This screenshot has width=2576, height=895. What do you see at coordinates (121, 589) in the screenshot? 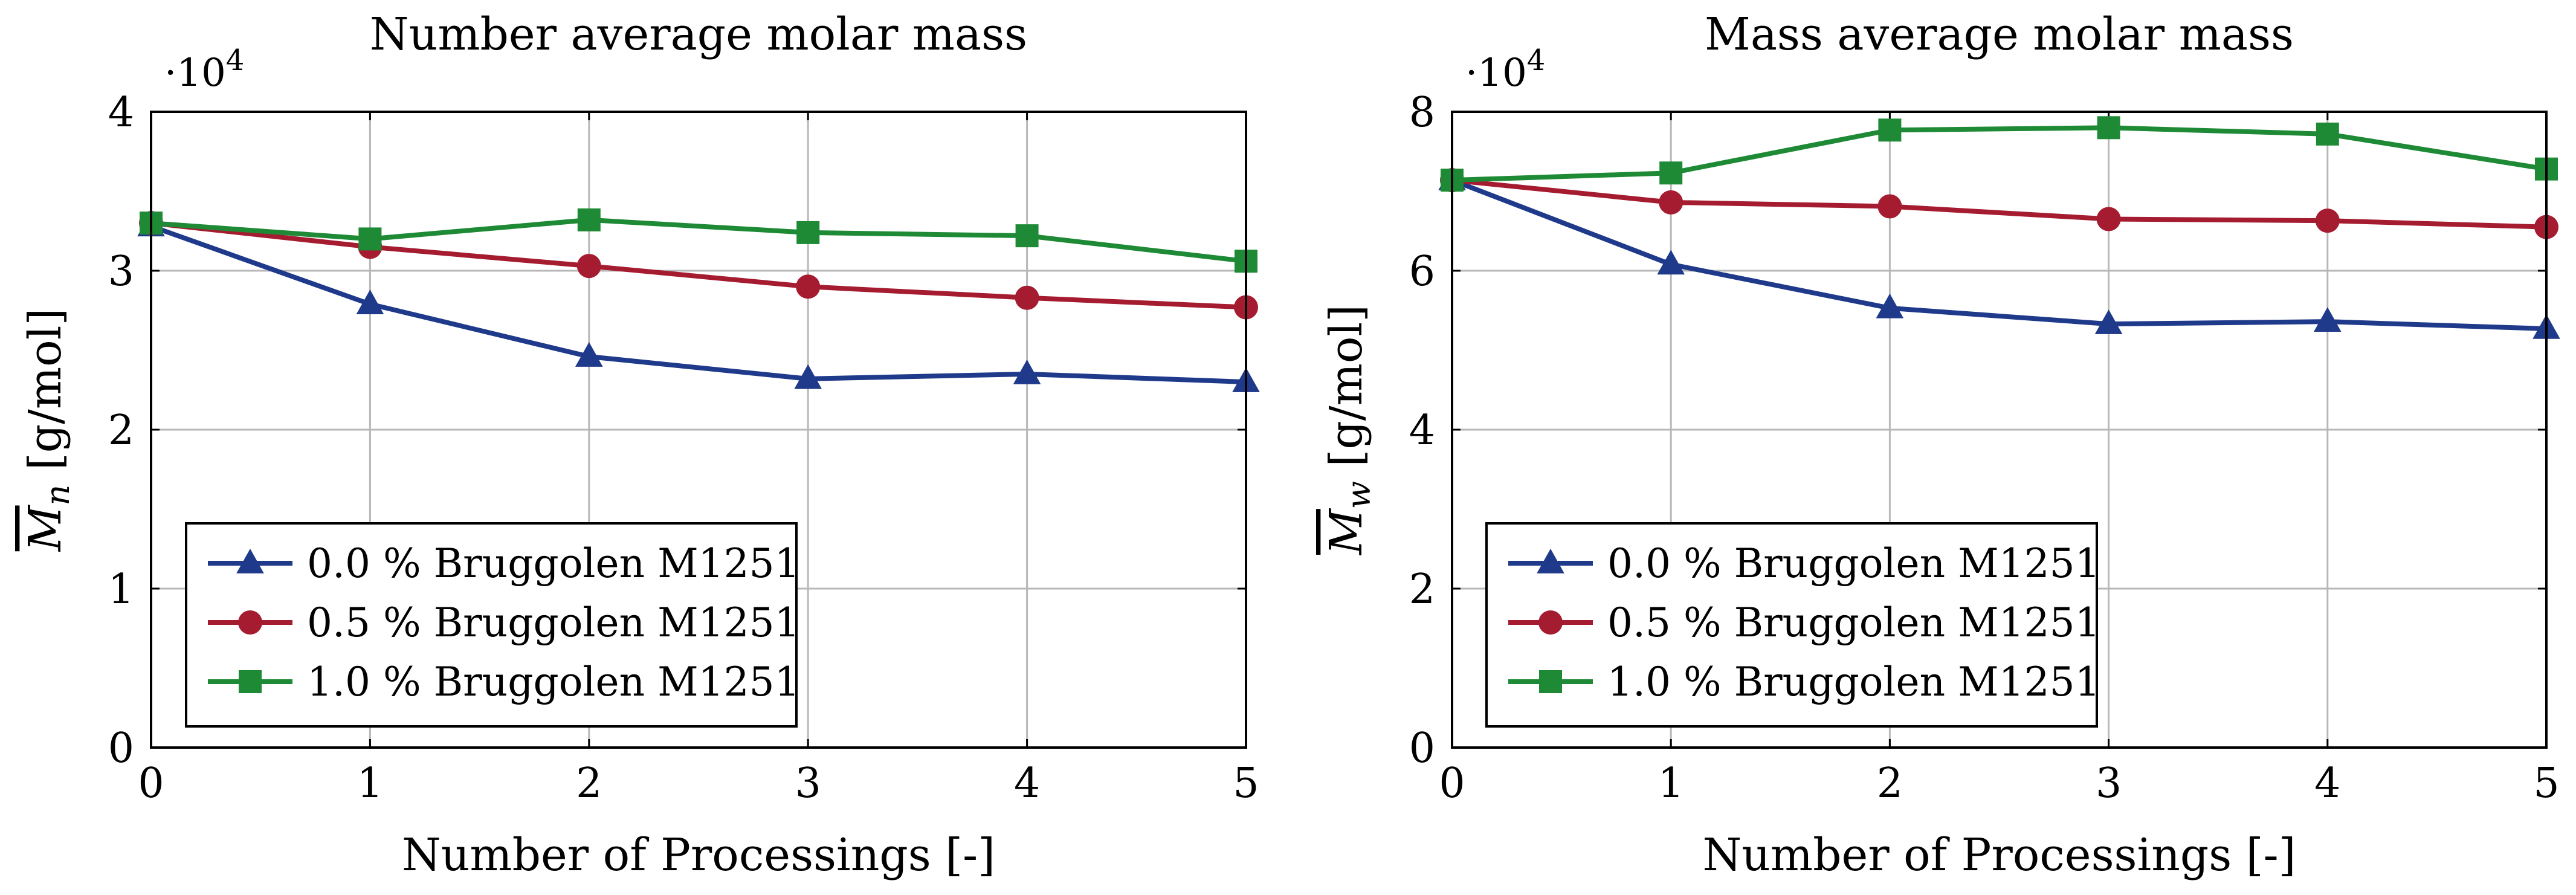
I see `y-tick-label: 1` at bounding box center [121, 589].